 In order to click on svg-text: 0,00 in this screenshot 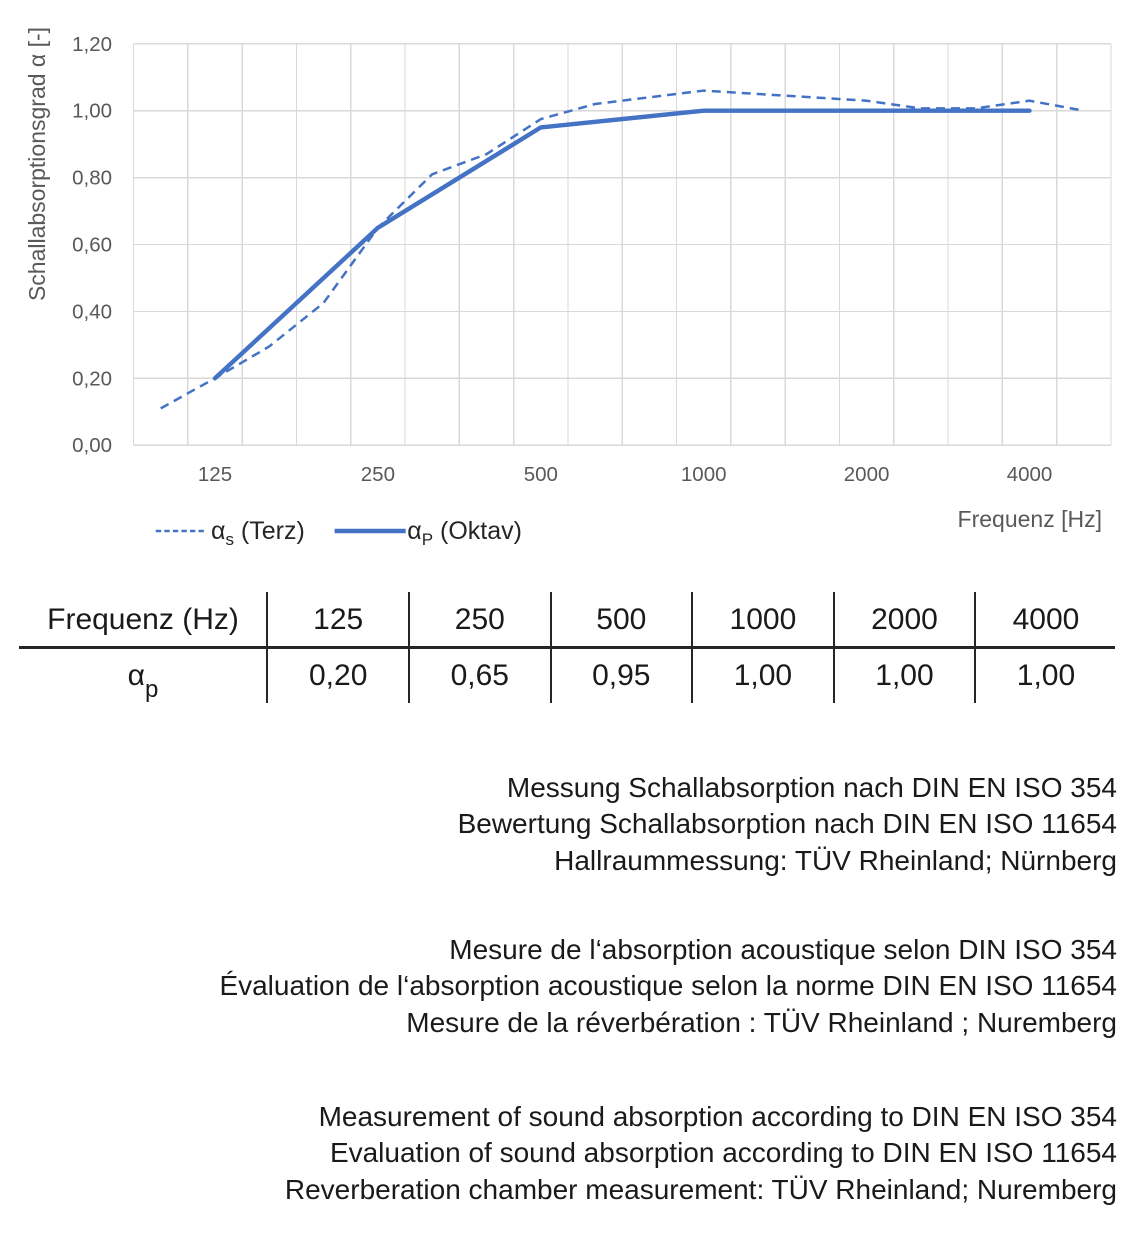, I will do `click(92, 445)`.